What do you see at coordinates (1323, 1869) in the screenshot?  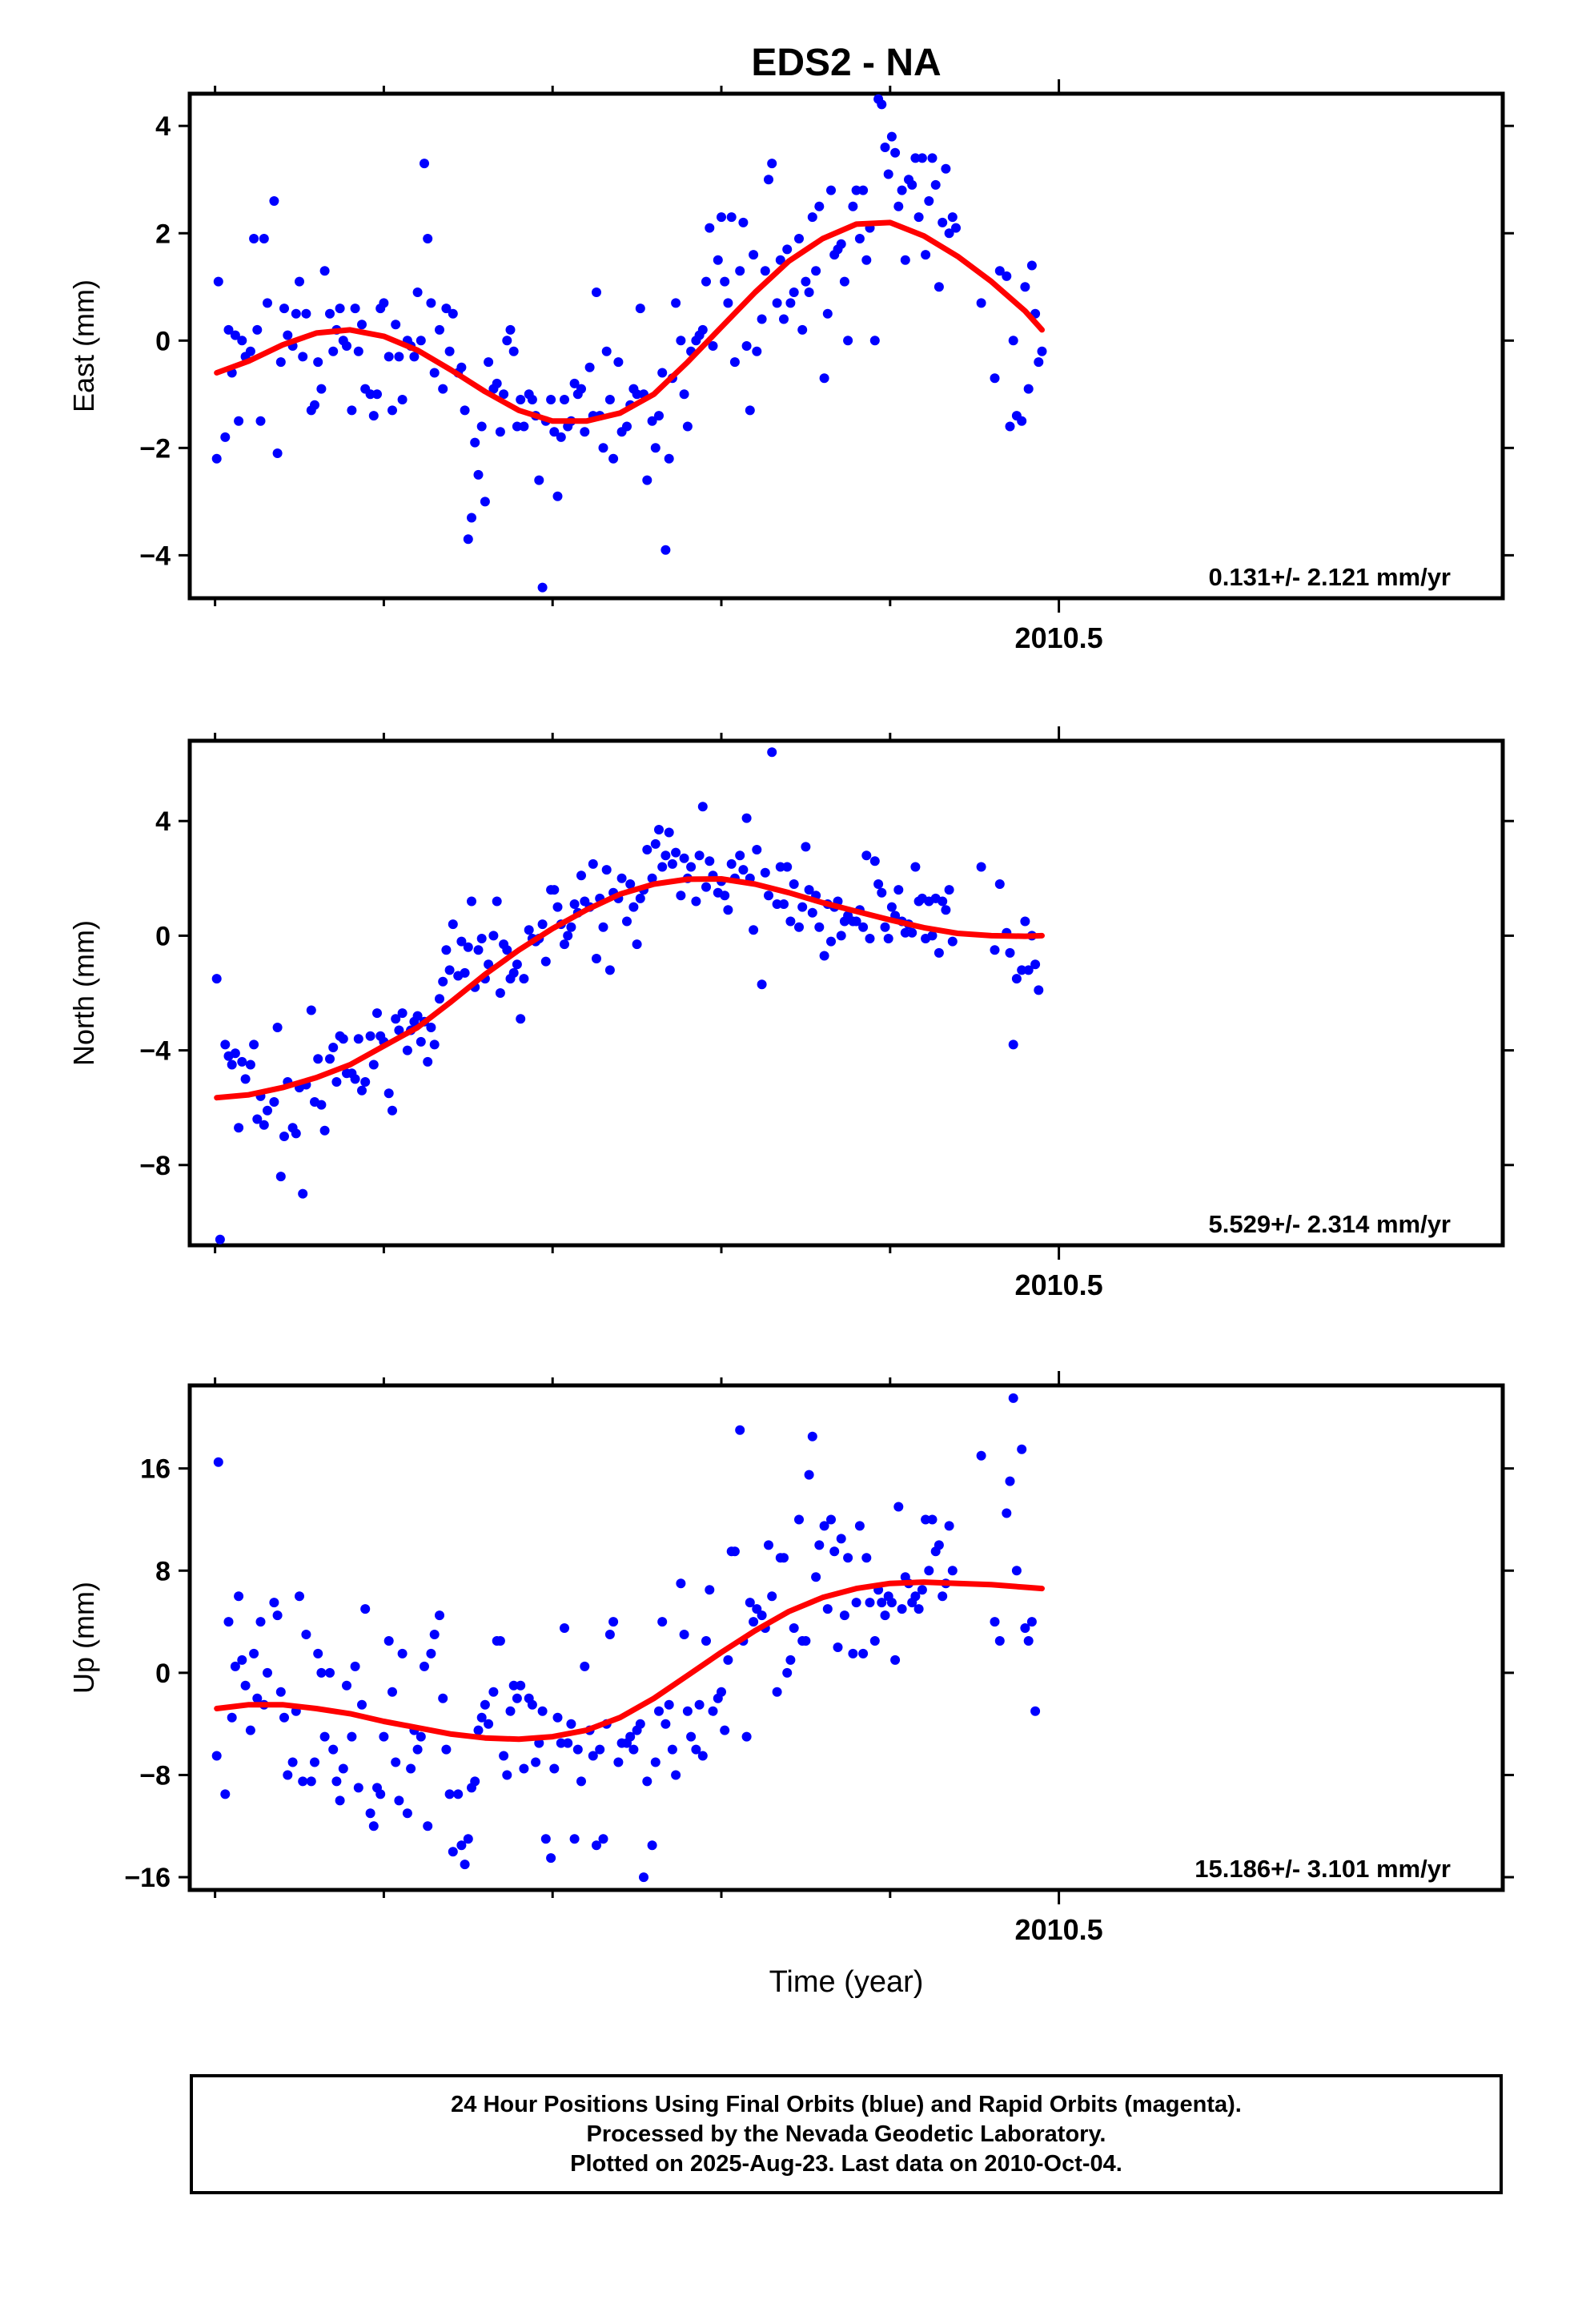 I see `rate-label: 15.186+/- 3.101 mm/yr` at bounding box center [1323, 1869].